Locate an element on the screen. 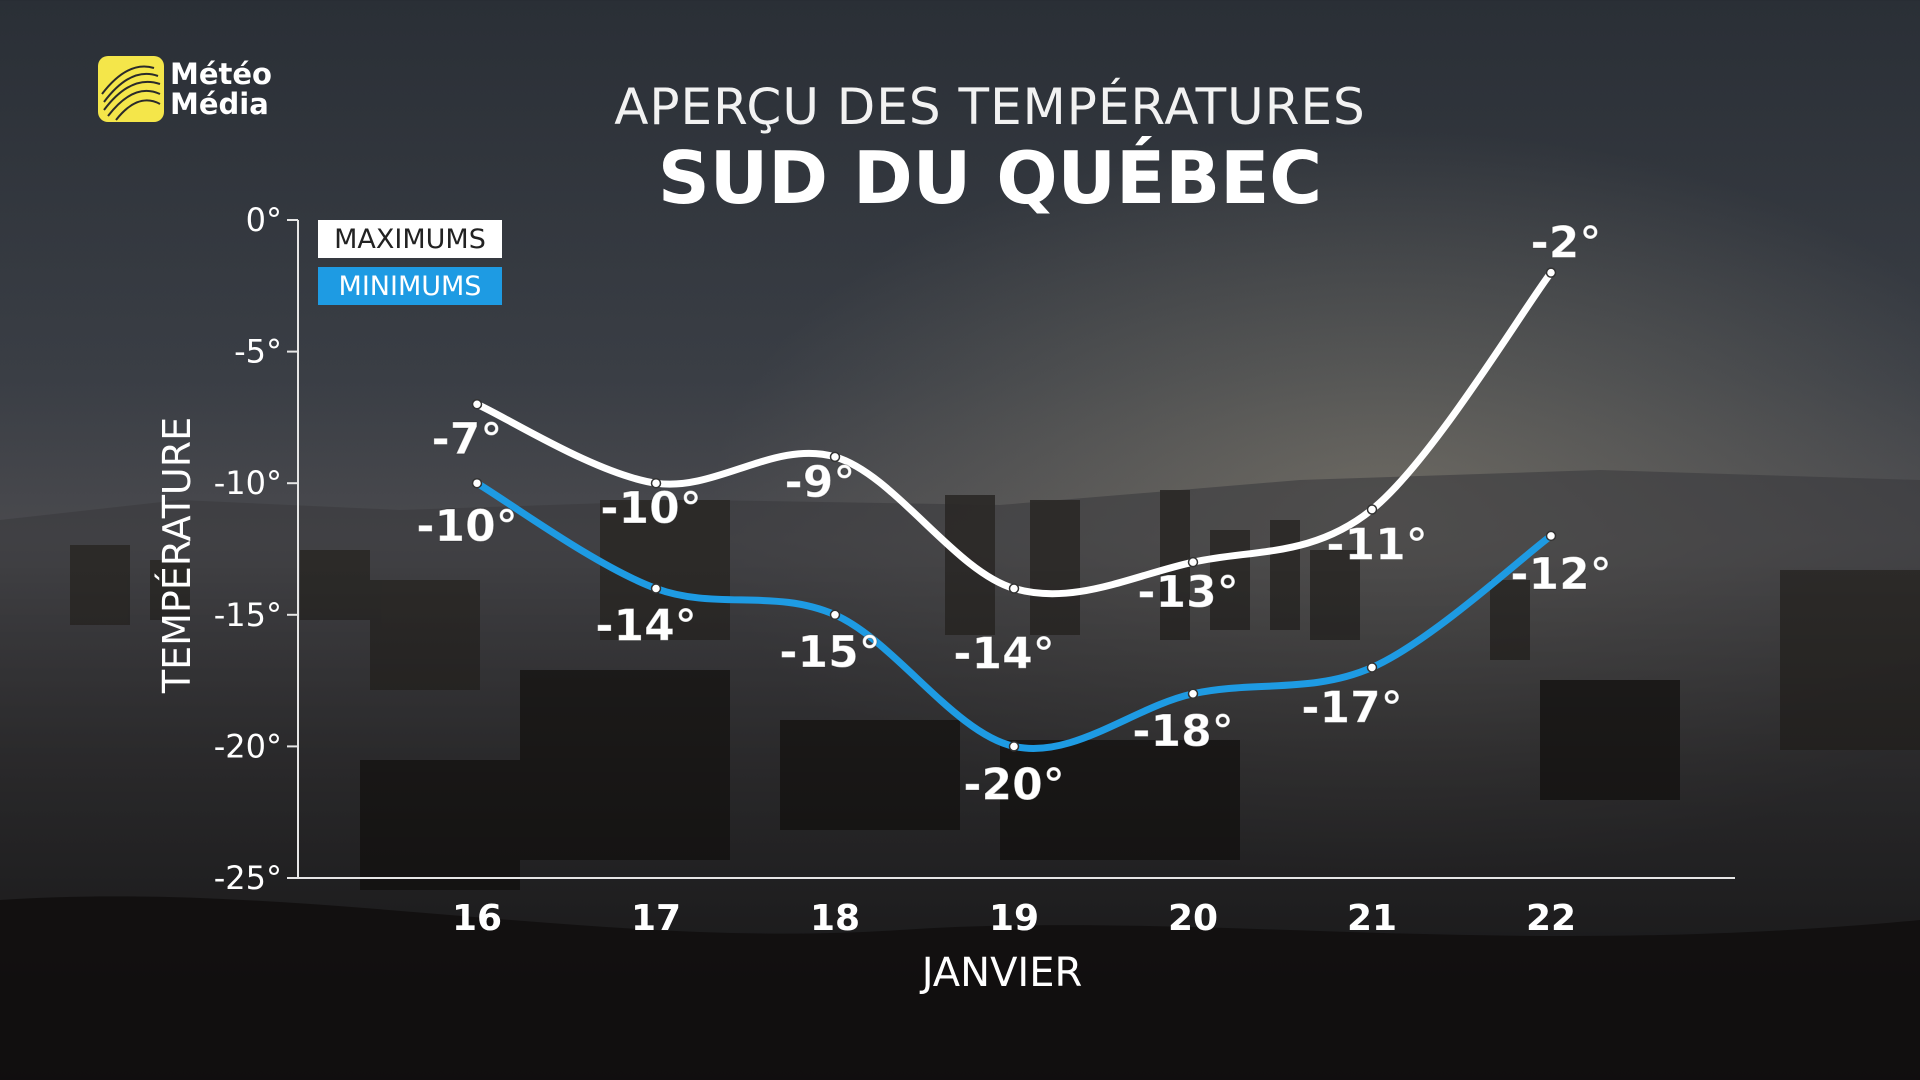 Image resolution: width=1920 pixels, height=1080 pixels. data-label-minimums: -15° is located at coordinates (830, 652).